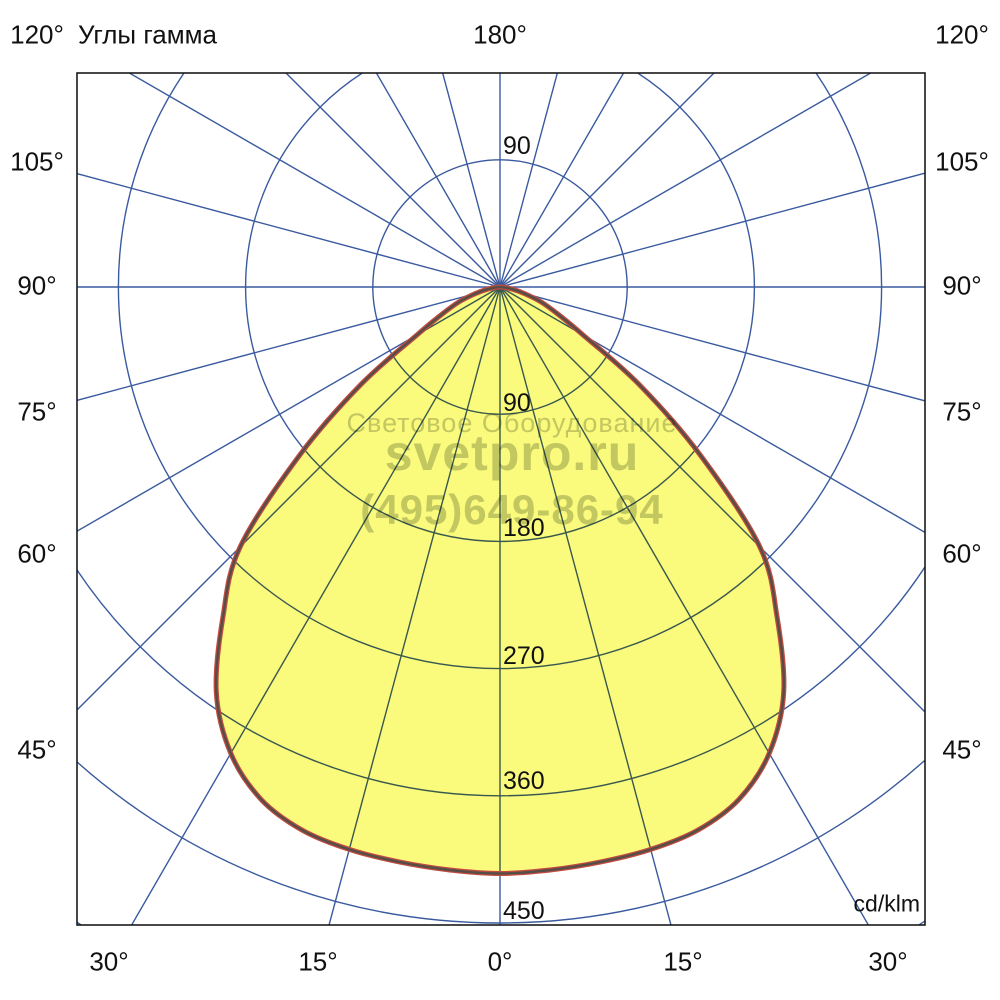 This screenshot has width=1000, height=1000. Describe the element at coordinates (888, 961) in the screenshot. I see `gamma-label-bottom-30r: 30°` at that location.